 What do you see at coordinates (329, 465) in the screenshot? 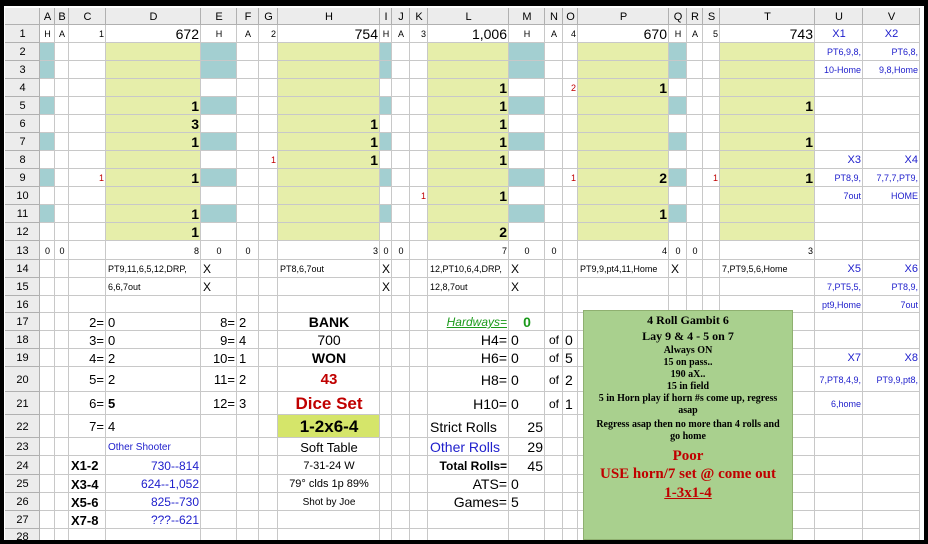
I see `cell-text: 7-31-24 W` at bounding box center [329, 465].